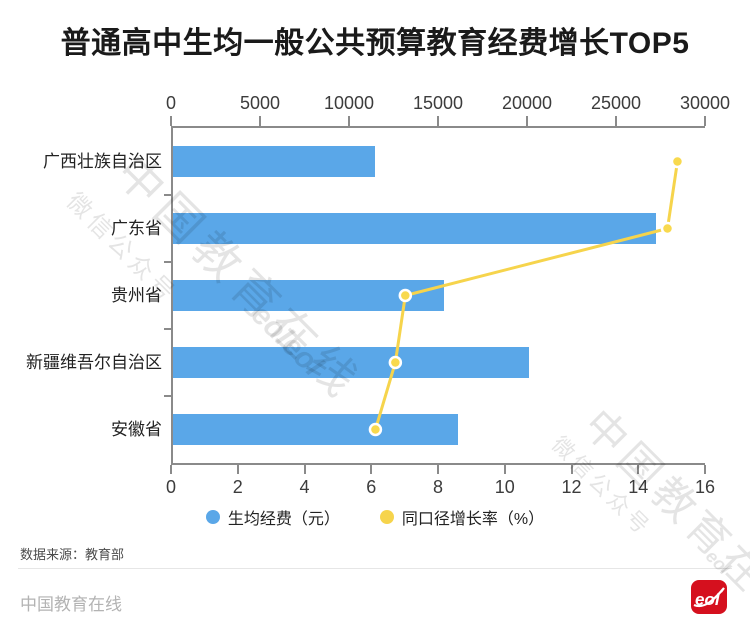  Describe the element at coordinates (170, 103) in the screenshot. I see `top-axis-tick-label: 0` at that location.